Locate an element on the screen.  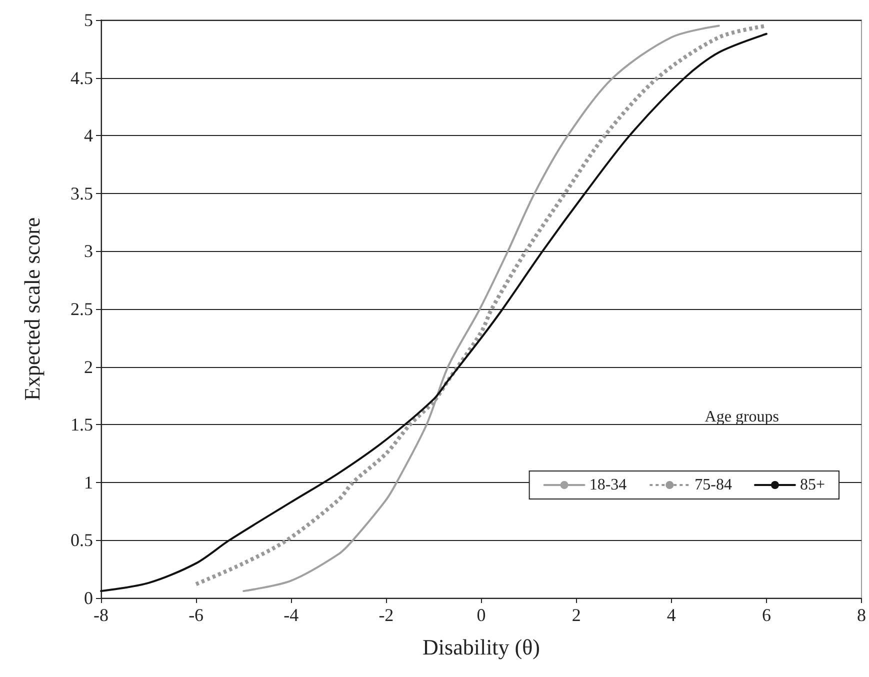
y-tick-label: 2 is located at coordinates (88, 366).